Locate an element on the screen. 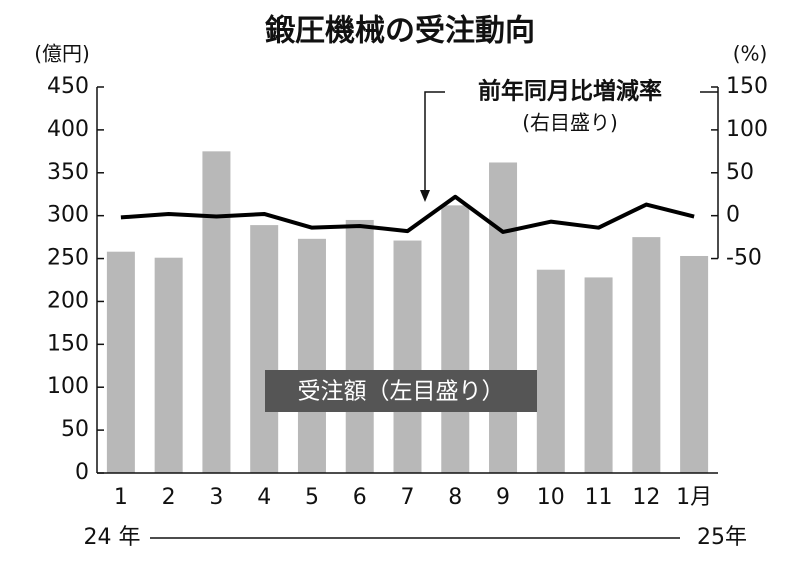 This screenshot has width=800, height=564. bar-series-label: 受注額（左目盛り） is located at coordinates (401, 392).